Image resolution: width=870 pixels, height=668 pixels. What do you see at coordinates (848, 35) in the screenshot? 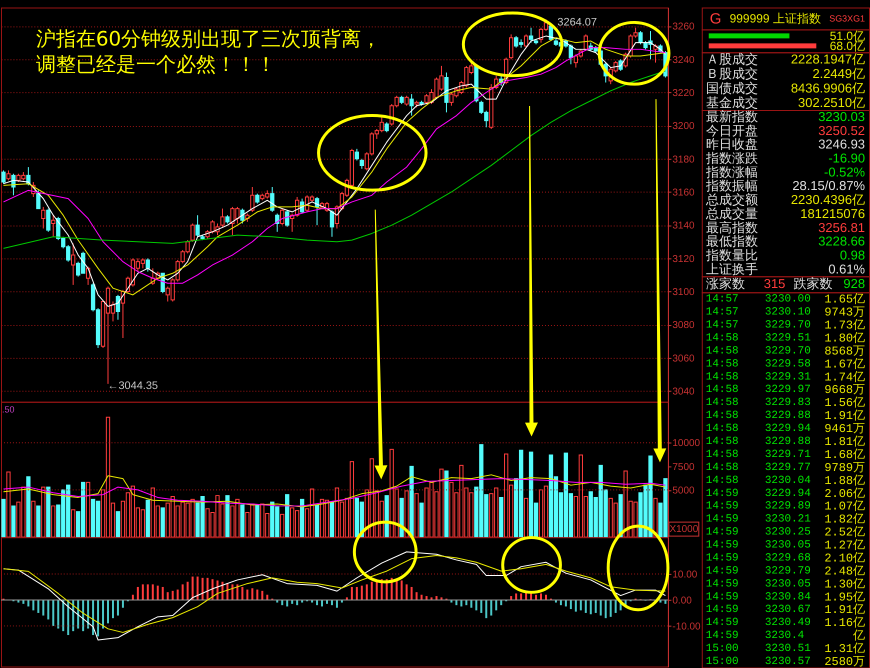
I see `data-label: 51.0亿` at bounding box center [848, 35].